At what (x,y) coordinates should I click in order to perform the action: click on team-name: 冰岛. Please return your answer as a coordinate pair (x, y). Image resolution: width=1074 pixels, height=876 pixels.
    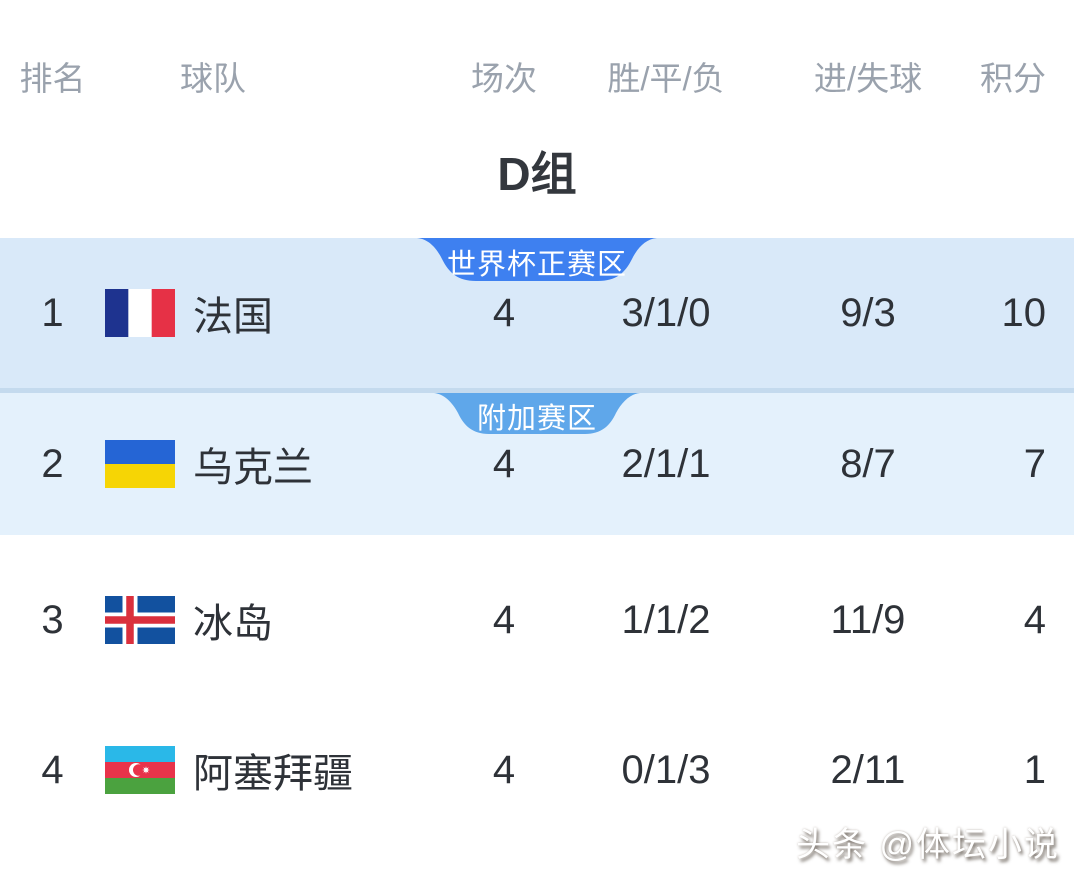
    Looking at the image, I should click on (233, 624).